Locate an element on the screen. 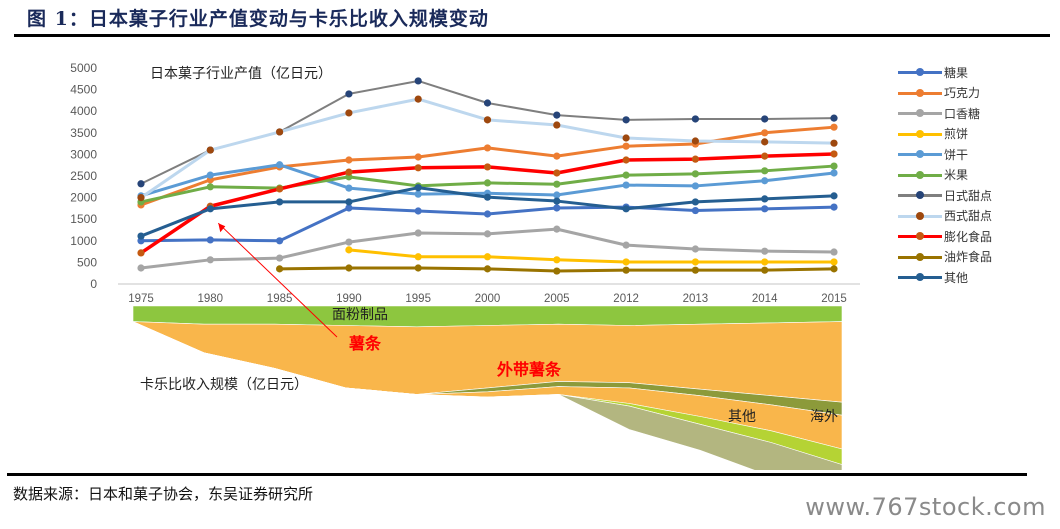 This screenshot has height=529, width=1060. legend: 糖果 巧克力 口香糖 煎饼 饼干 米果 日式甜点 西式甜点 膨化食品 油炸食品 其他 is located at coordinates (945, 175).